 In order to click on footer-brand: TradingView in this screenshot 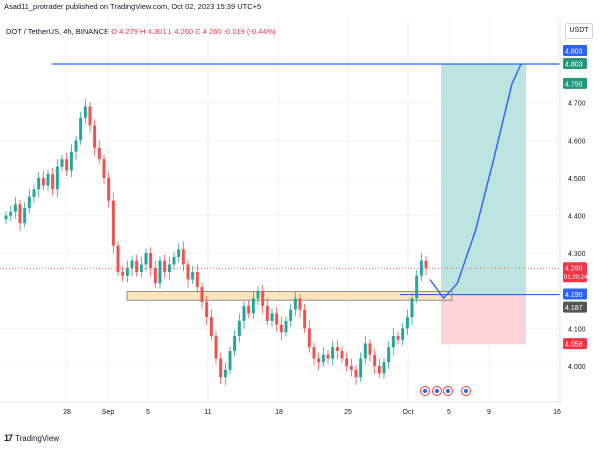, I will do `click(37, 438)`.